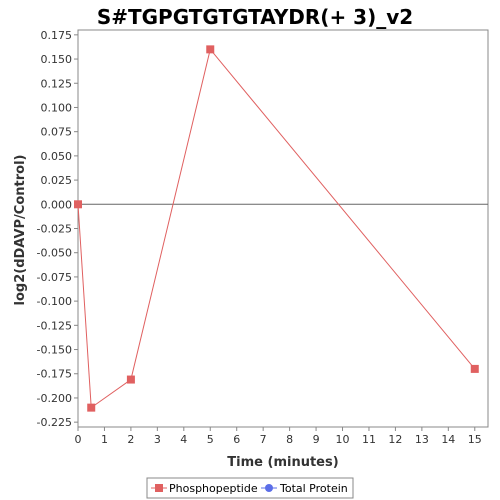 Image resolution: width=500 pixels, height=500 pixels. Describe the element at coordinates (54, 422) in the screenshot. I see `y-tick-label: -0.225` at that location.